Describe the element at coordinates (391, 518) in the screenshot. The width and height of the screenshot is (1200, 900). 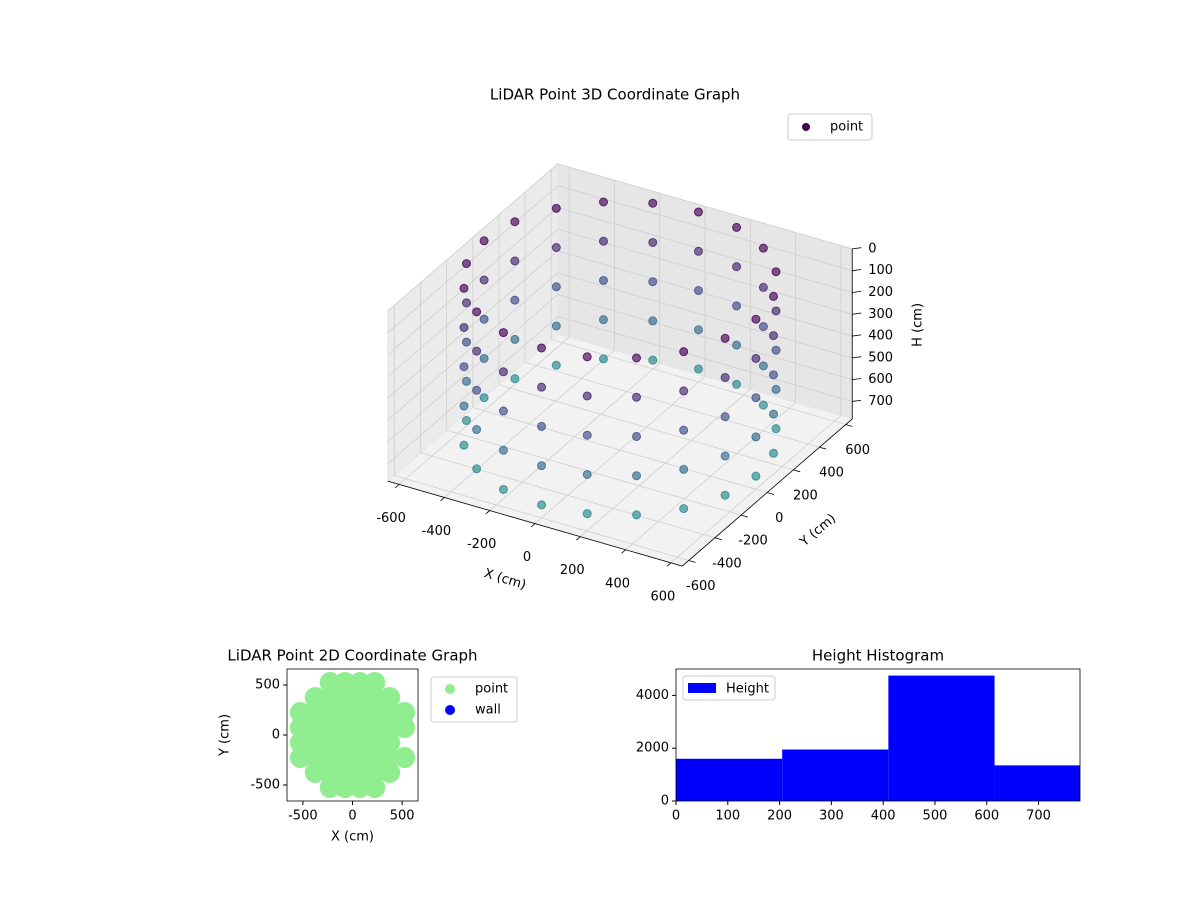
I see `x-tick-label: -600` at that location.